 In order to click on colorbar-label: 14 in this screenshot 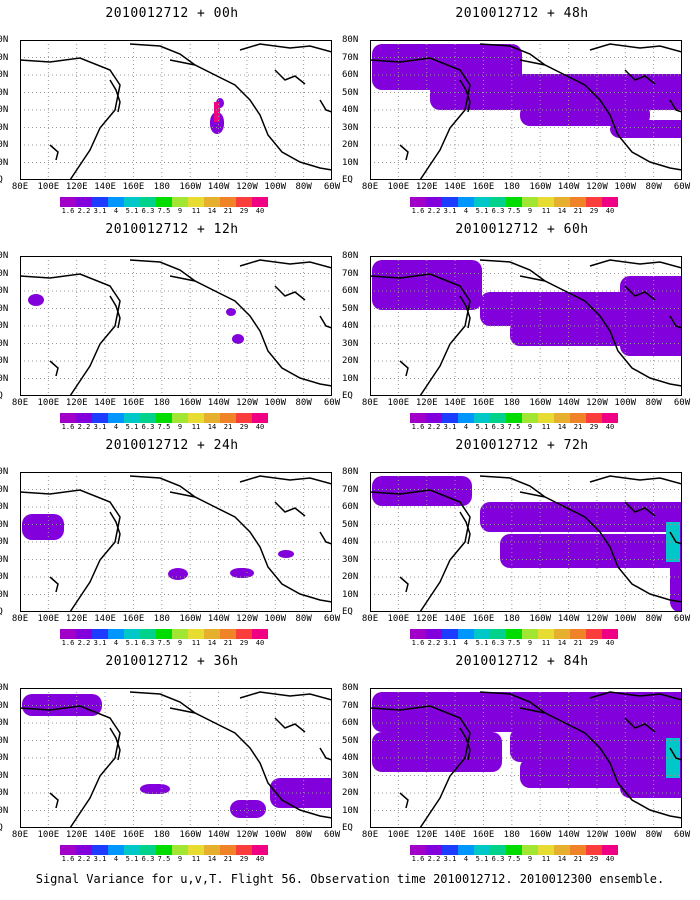, I will do `click(212, 859)`.